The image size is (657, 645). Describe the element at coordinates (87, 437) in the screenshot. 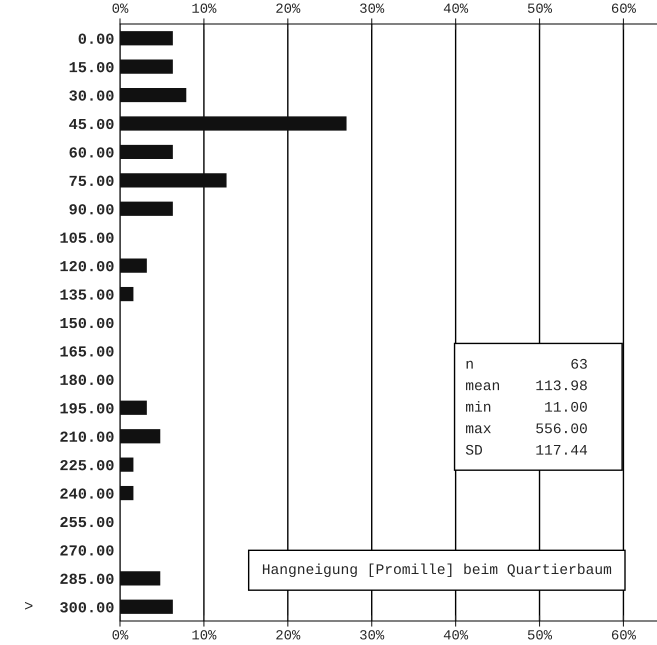

I see `y-tick-label: 210.00` at that location.